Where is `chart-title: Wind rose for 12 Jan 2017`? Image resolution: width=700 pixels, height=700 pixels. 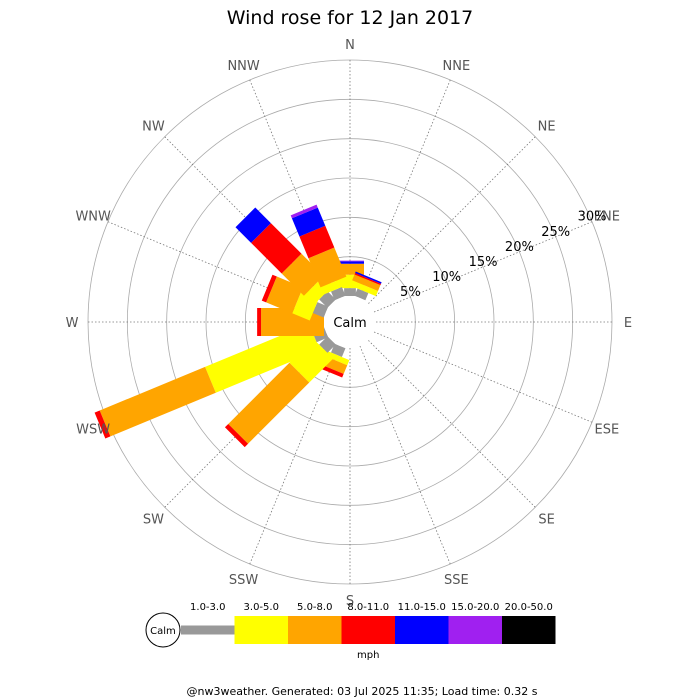 chart-title: Wind rose for 12 Jan 2017 is located at coordinates (350, 18).